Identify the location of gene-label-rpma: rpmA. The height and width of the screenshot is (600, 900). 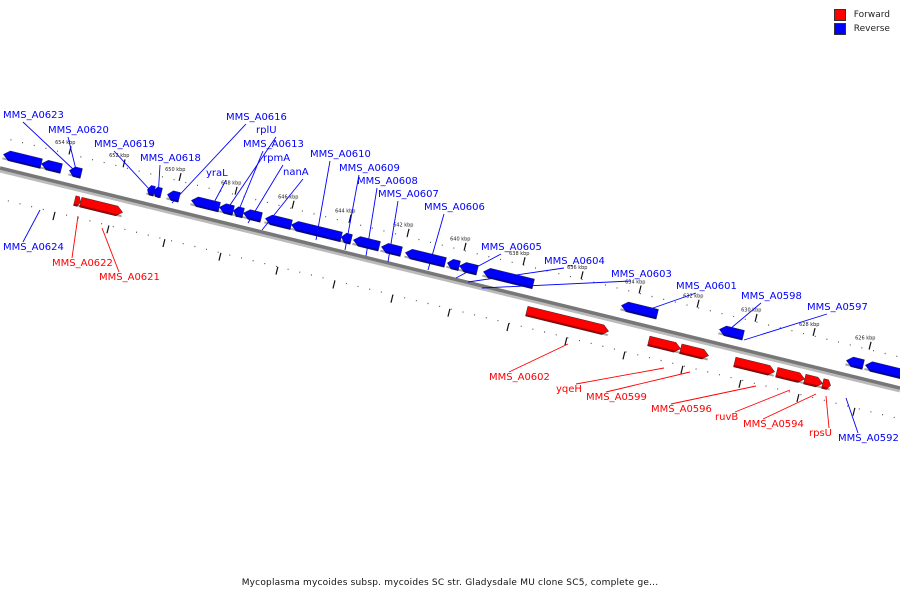
(276, 158).